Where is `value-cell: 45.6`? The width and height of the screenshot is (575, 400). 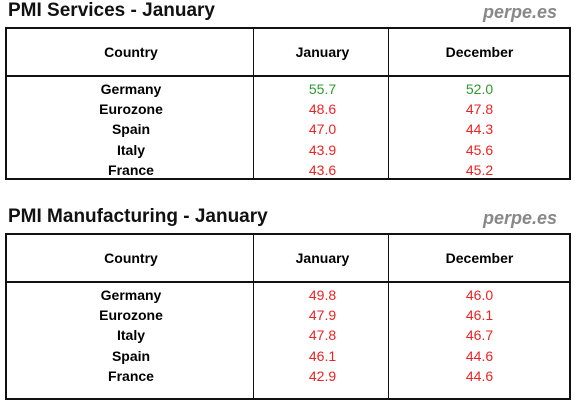
value-cell: 45.6 is located at coordinates (479, 149).